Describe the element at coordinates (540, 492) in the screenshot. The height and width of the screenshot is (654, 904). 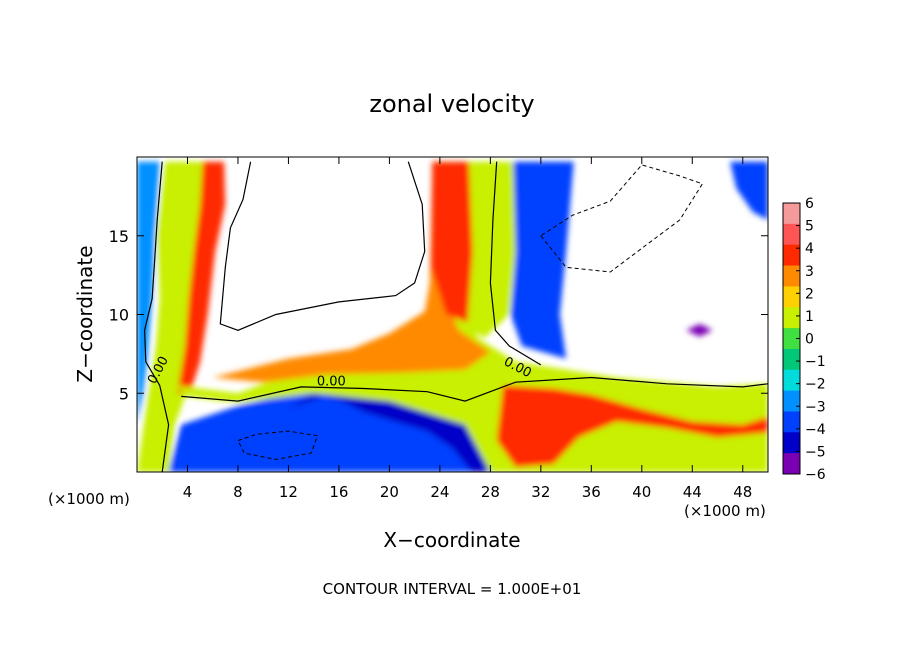
I see `x-tick-label: 32` at that location.